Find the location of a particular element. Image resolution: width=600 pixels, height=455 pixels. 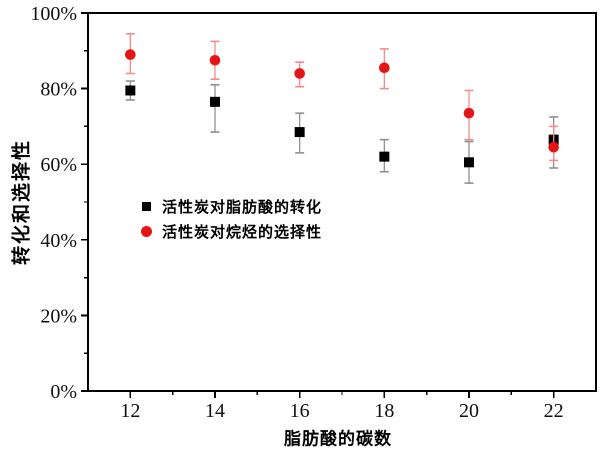

legend-item-conversion: 活性炭对脂肪酸的转化 is located at coordinates (231, 206).